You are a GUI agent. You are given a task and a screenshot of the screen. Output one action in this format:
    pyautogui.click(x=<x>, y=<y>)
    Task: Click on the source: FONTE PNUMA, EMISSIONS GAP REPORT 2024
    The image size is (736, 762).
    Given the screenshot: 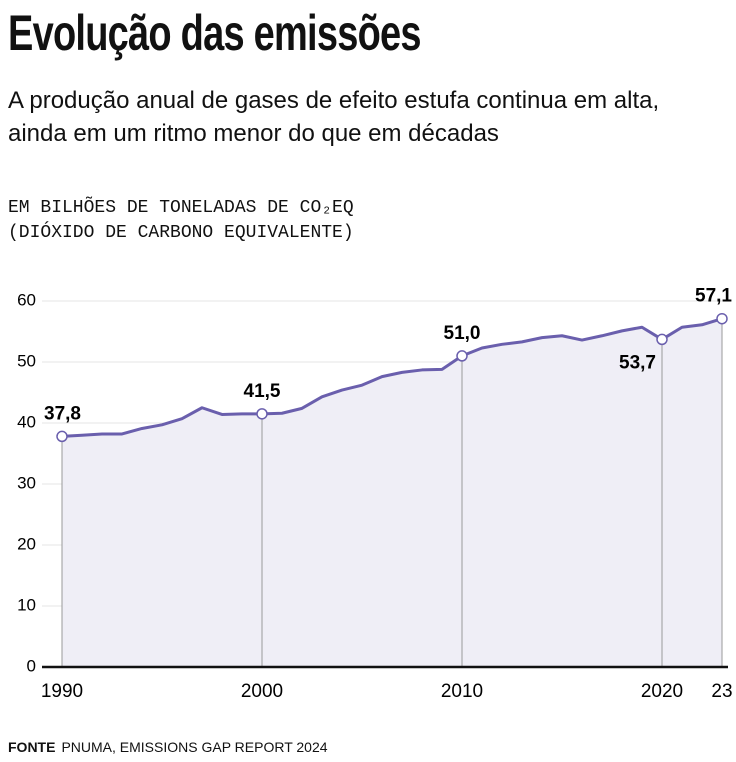 What is the action you would take?
    pyautogui.click(x=168, y=747)
    